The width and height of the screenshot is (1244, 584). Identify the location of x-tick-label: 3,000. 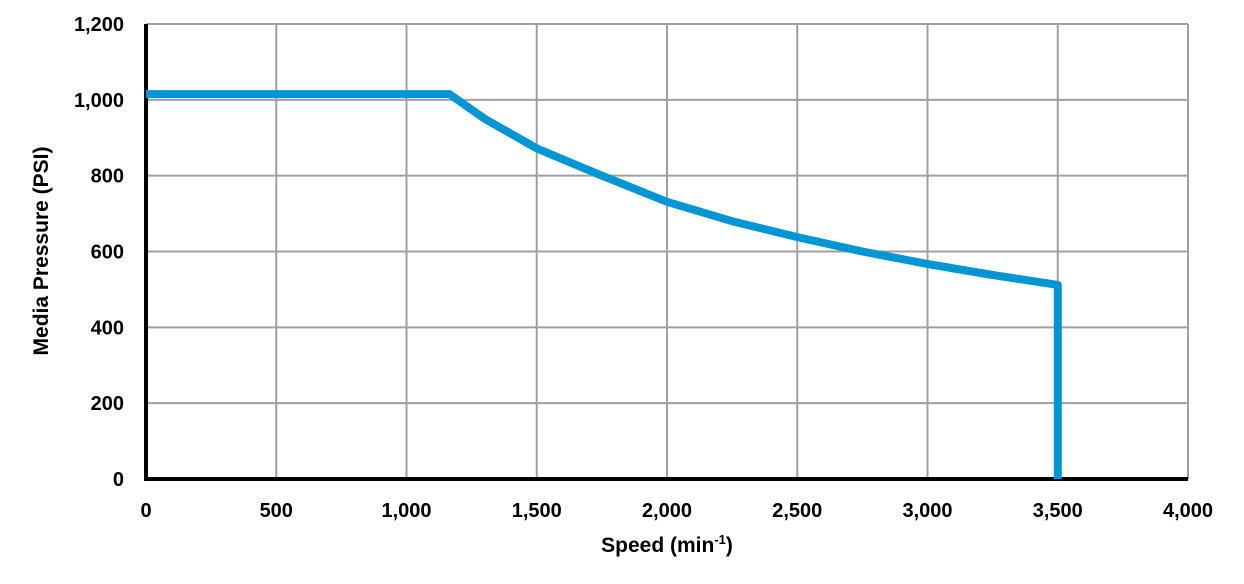
(927, 511).